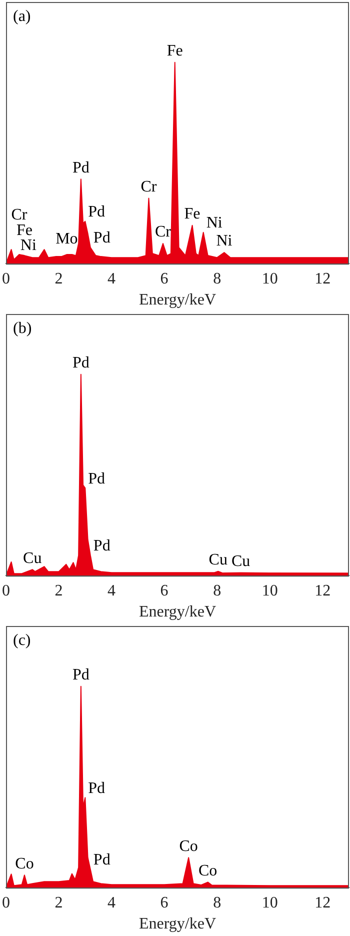 The height and width of the screenshot is (936, 350). What do you see at coordinates (22, 641) in the screenshot?
I see `text: (c)` at bounding box center [22, 641].